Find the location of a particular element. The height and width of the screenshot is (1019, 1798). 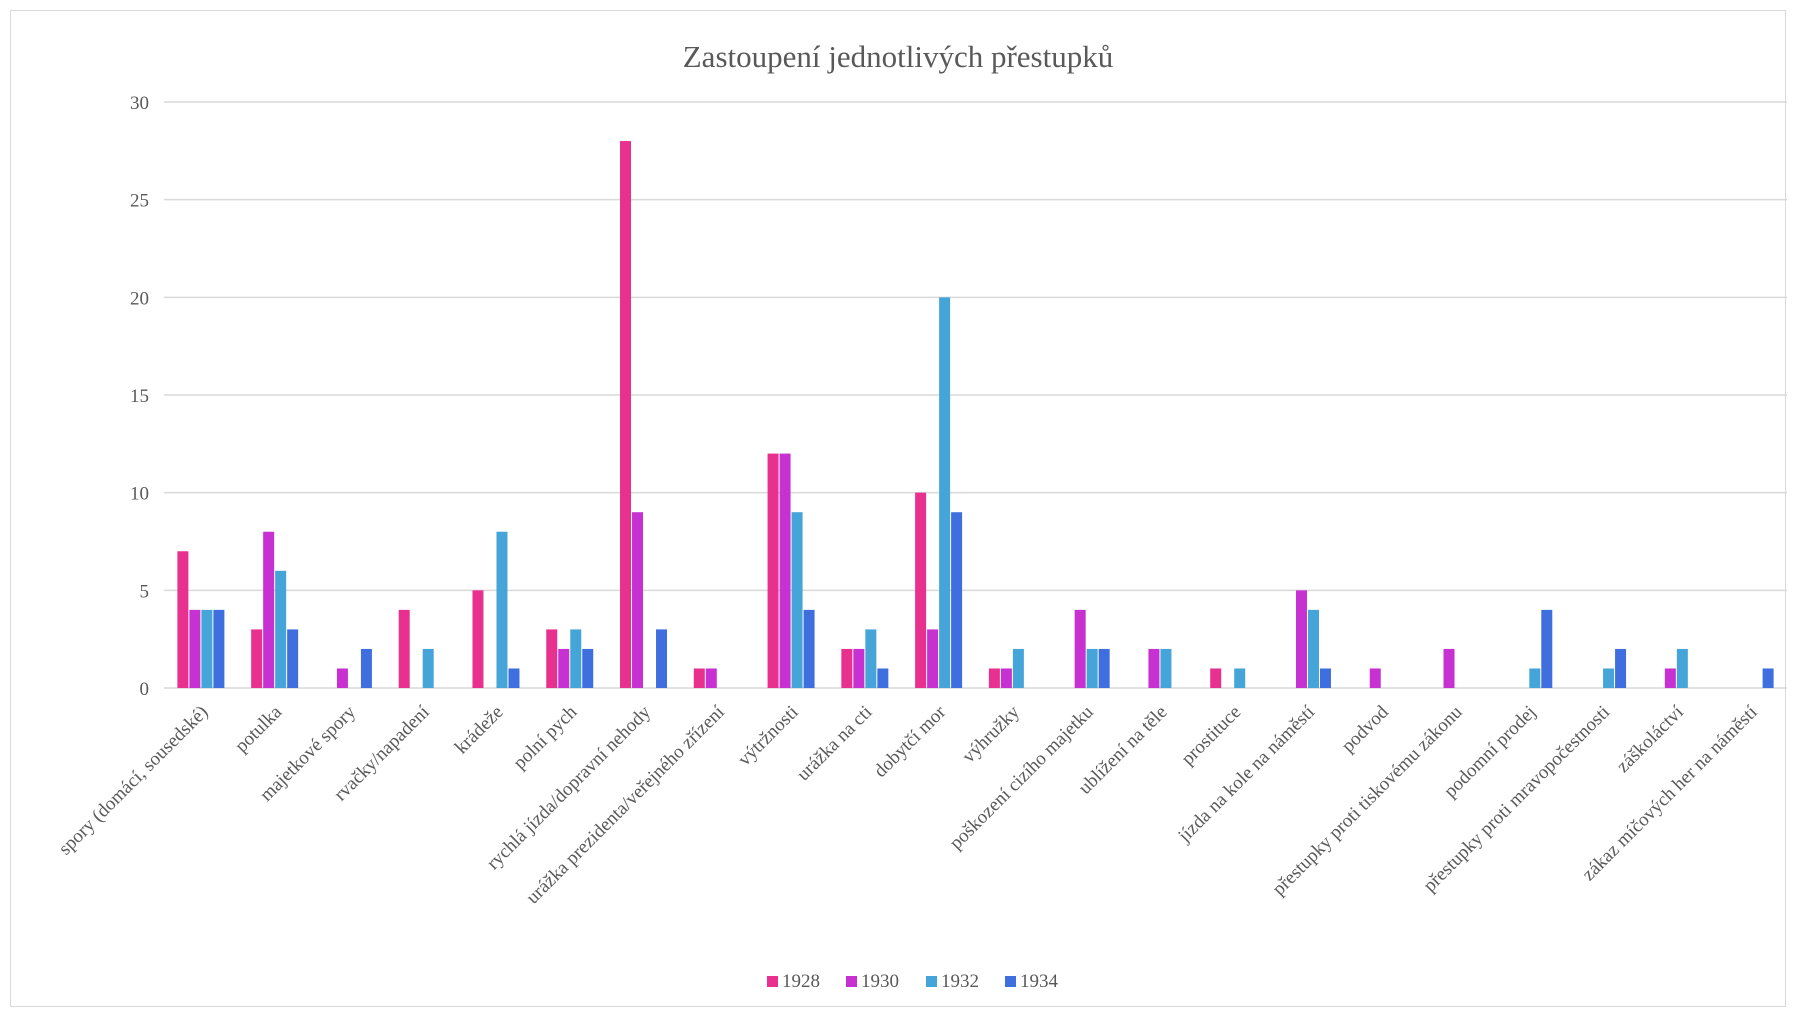

x-category-label: výhružky is located at coordinates (991, 734).